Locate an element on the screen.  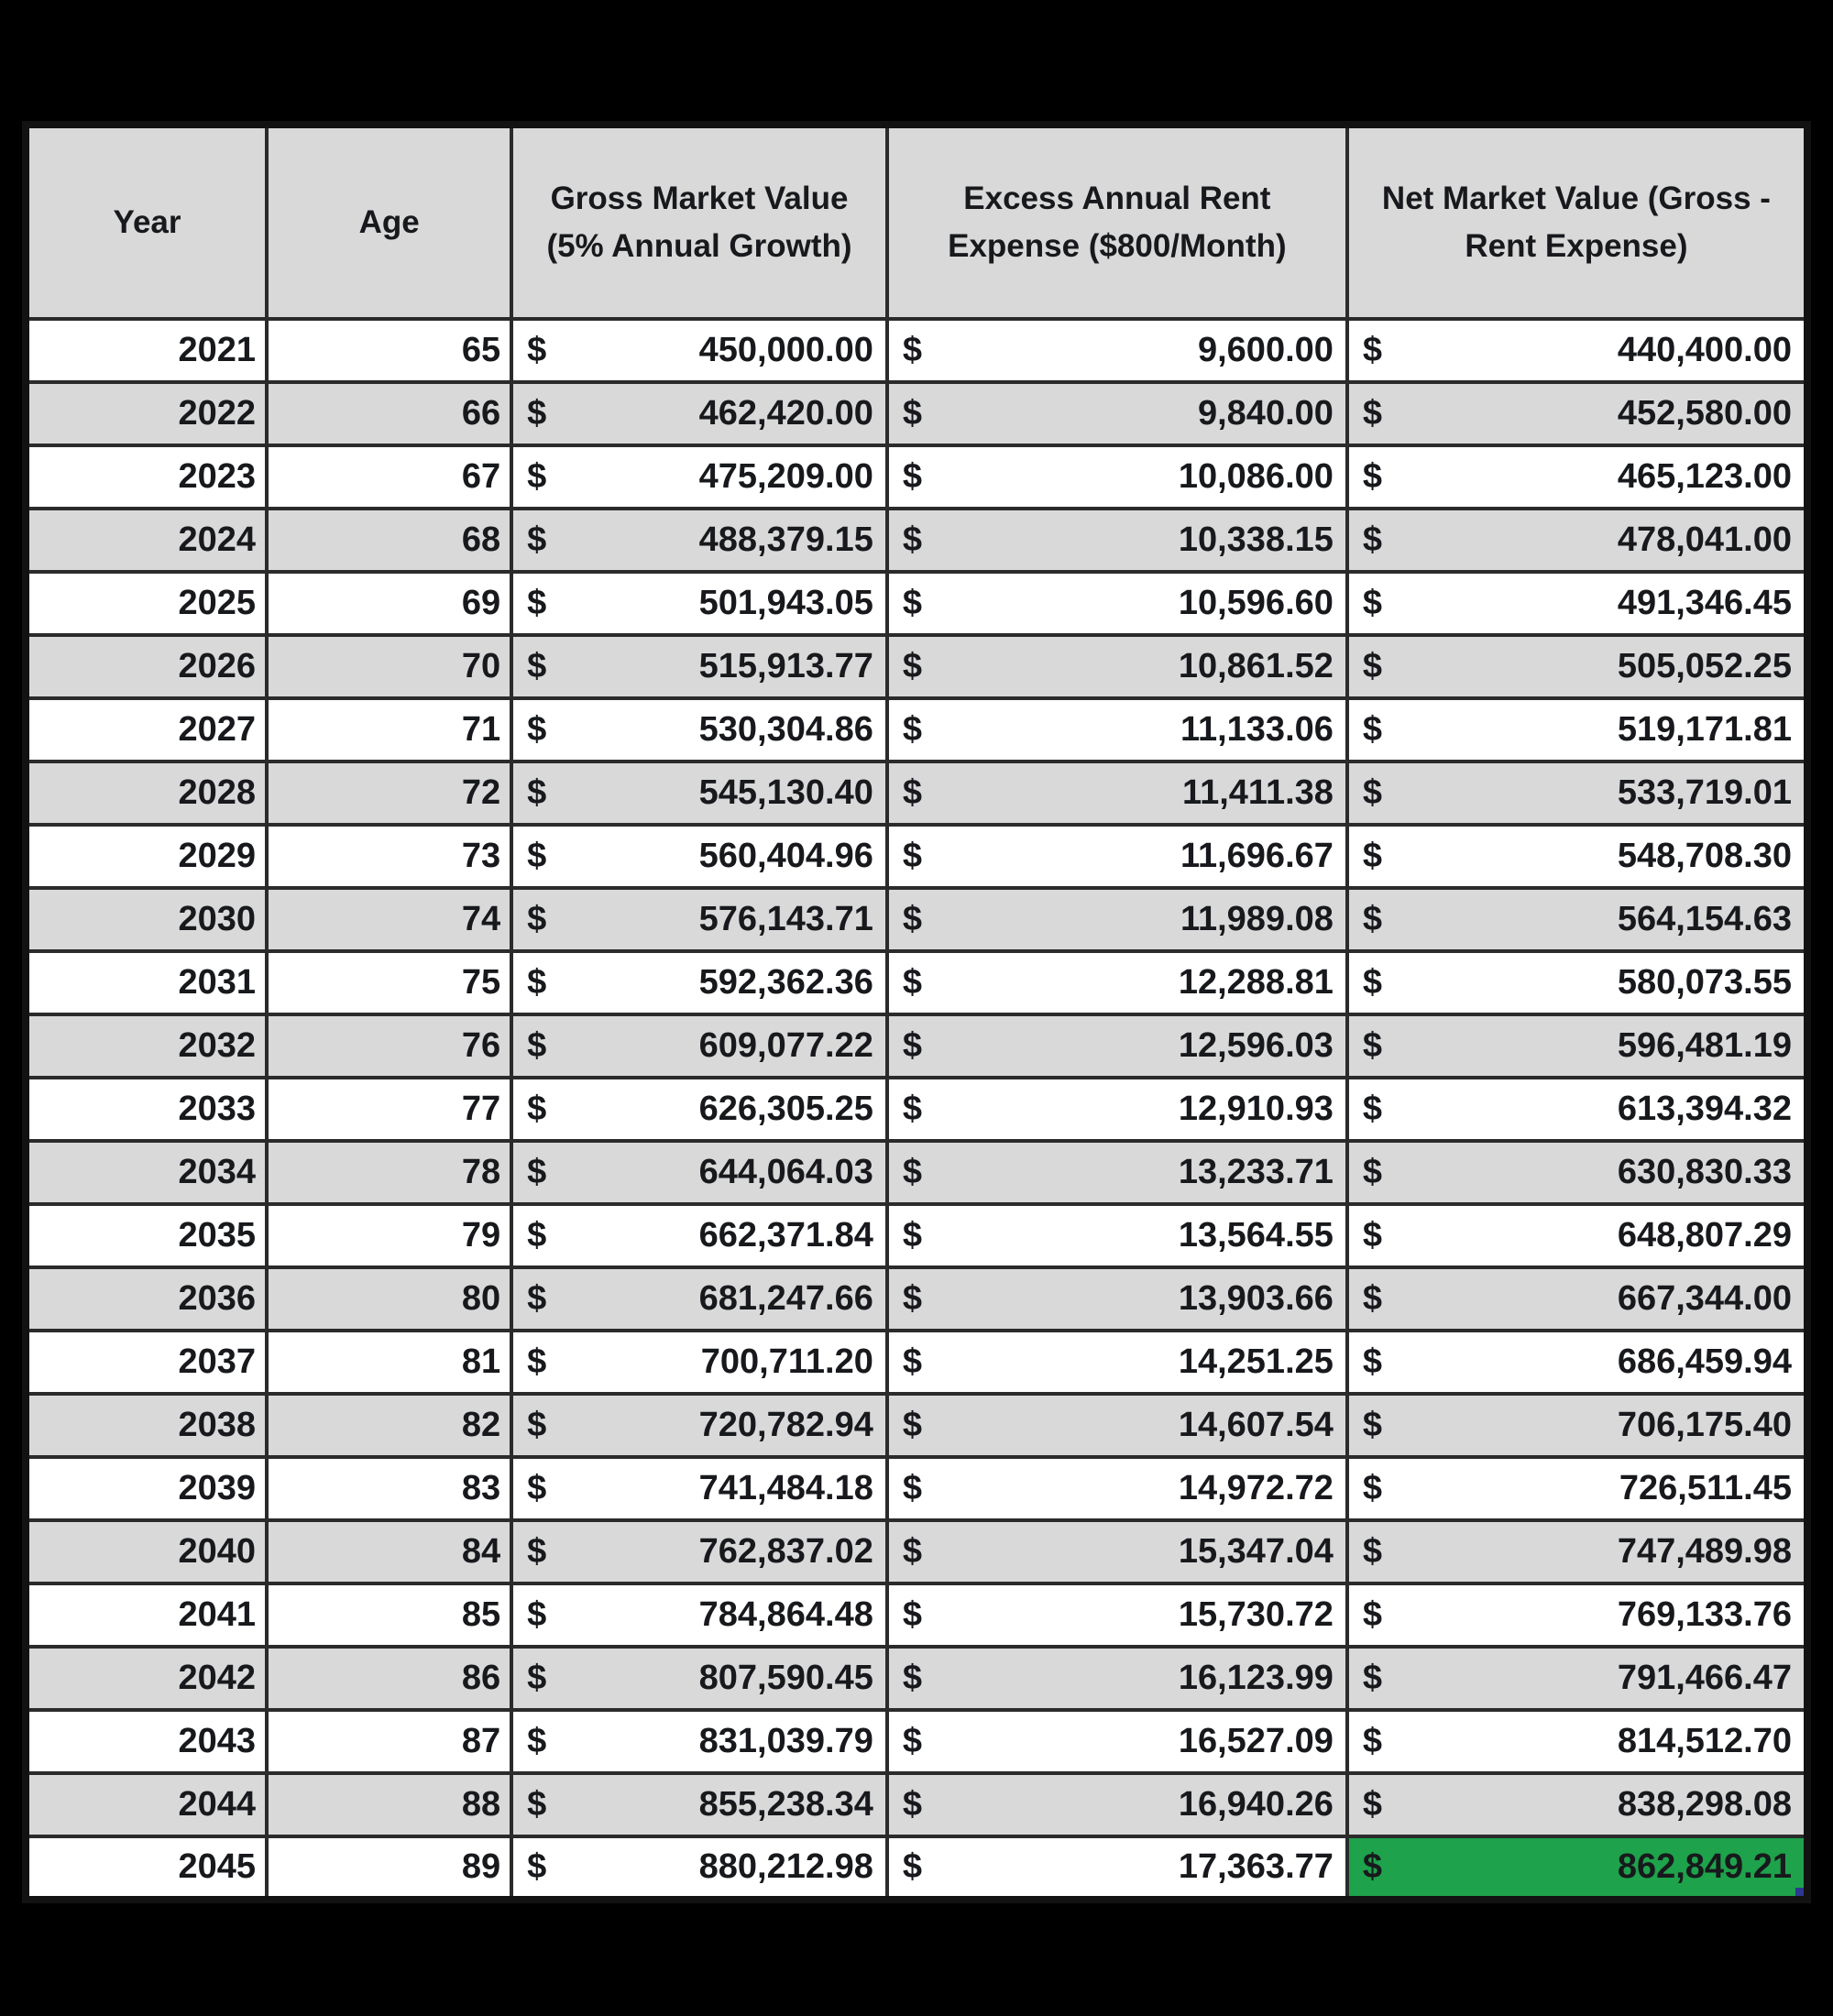
cell-year: 2029 is located at coordinates (146, 856).